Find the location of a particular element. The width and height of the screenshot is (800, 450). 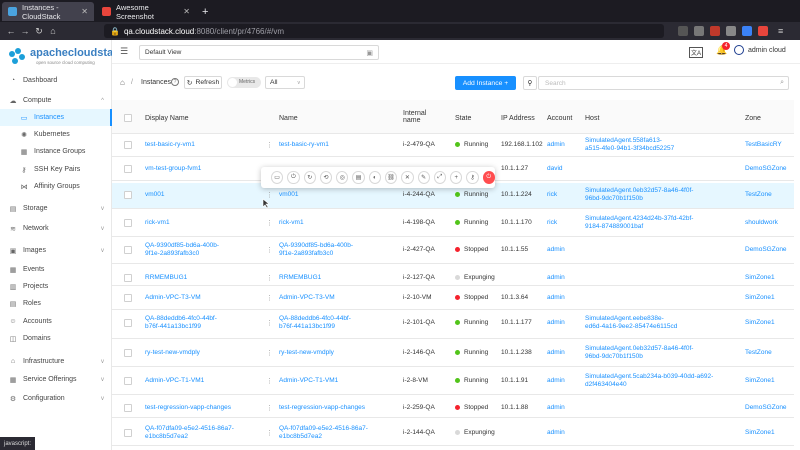

sidebar-item-compute: ☁ Compute ^ is located at coordinates (56, 100).